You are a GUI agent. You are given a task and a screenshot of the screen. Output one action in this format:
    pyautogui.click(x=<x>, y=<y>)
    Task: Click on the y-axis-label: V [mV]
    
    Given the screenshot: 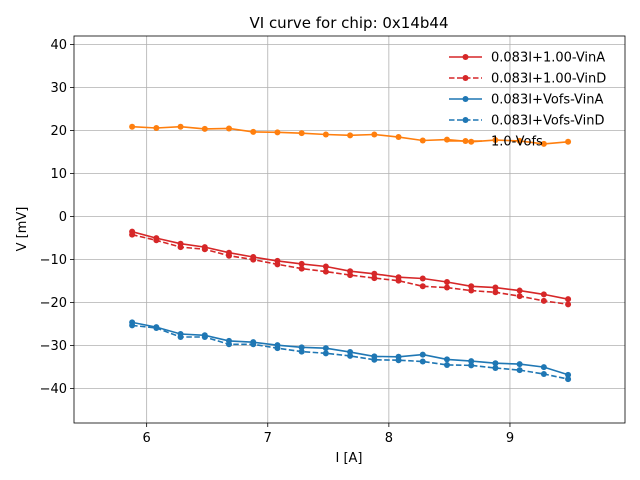 What is the action you would take?
    pyautogui.click(x=22, y=229)
    